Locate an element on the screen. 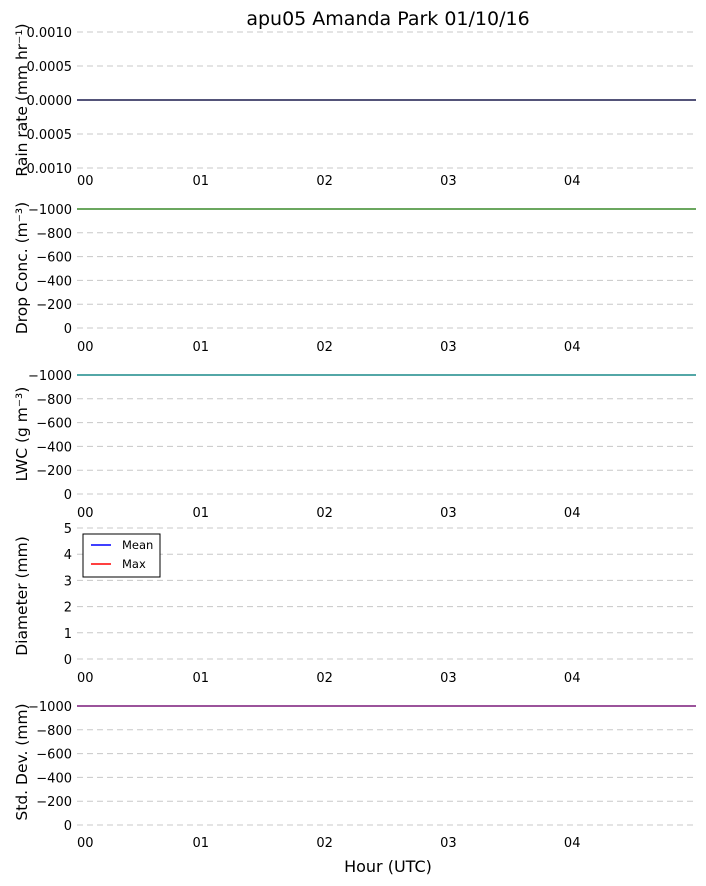 This screenshot has width=706, height=886. y-tick-label: 3 is located at coordinates (68, 581).